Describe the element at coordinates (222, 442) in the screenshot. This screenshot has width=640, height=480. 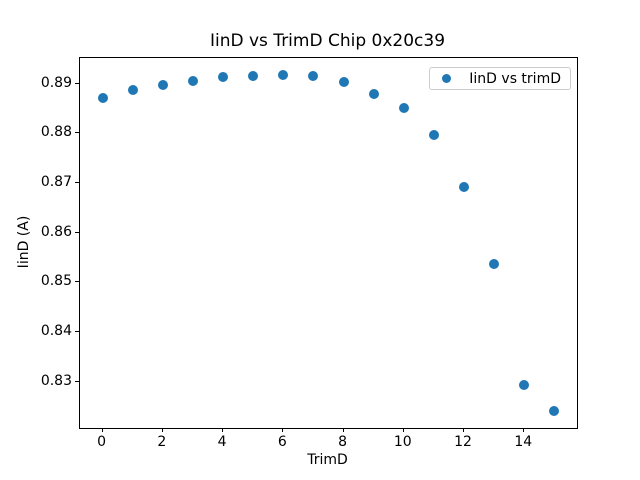
I see `x-tick-label: 4` at that location.